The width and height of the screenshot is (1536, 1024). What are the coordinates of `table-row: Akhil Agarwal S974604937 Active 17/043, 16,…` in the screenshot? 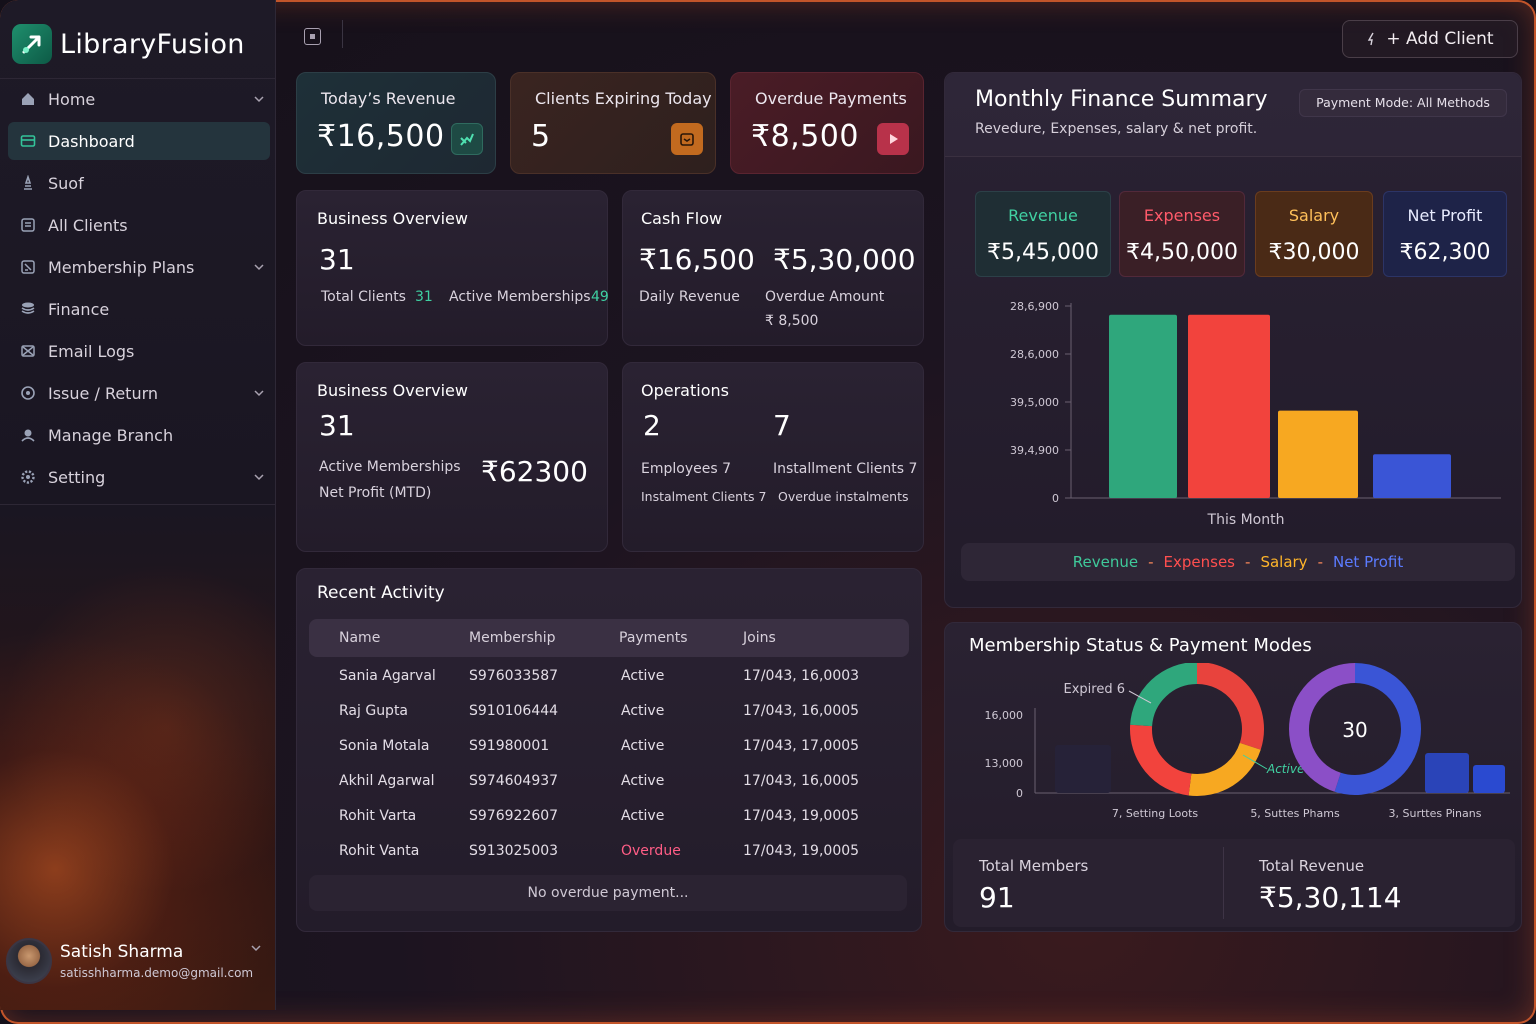 It's located at (609, 781).